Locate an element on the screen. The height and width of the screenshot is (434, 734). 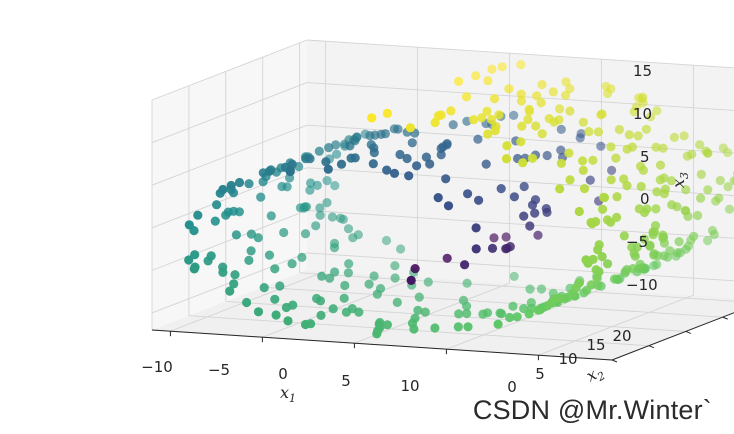
x-tick-label: 5 is located at coordinates (346, 381).